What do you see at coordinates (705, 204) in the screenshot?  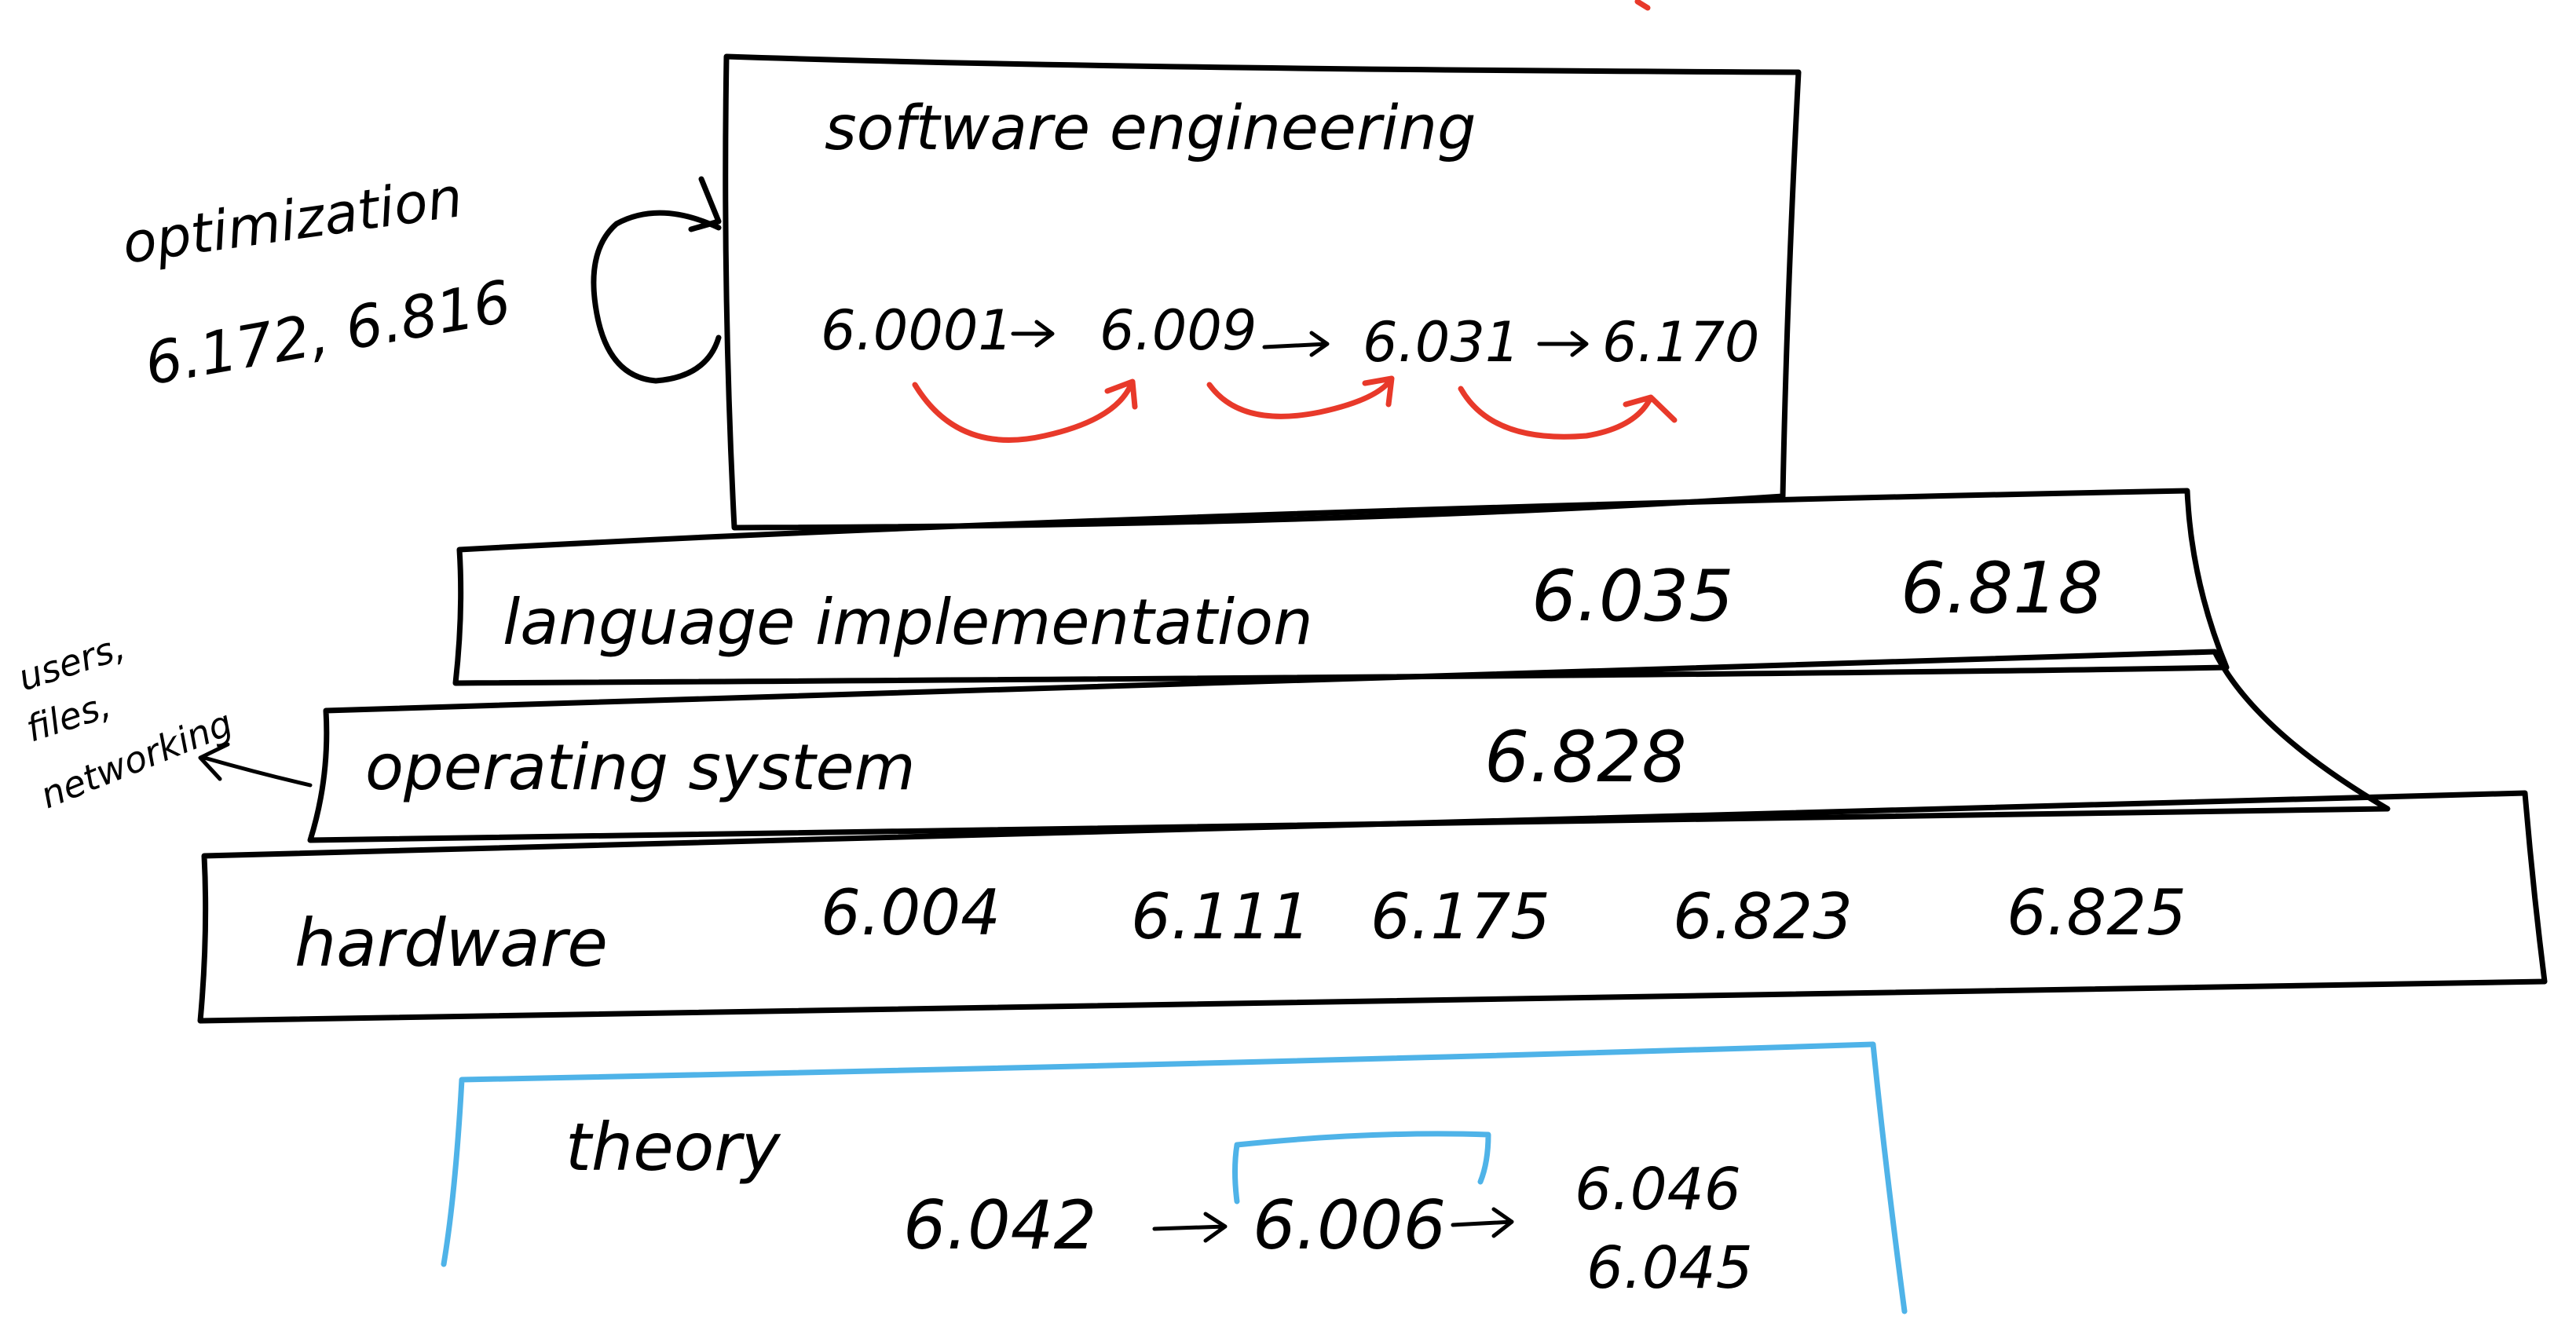 I see `loop-arrowhead-icon` at bounding box center [705, 204].